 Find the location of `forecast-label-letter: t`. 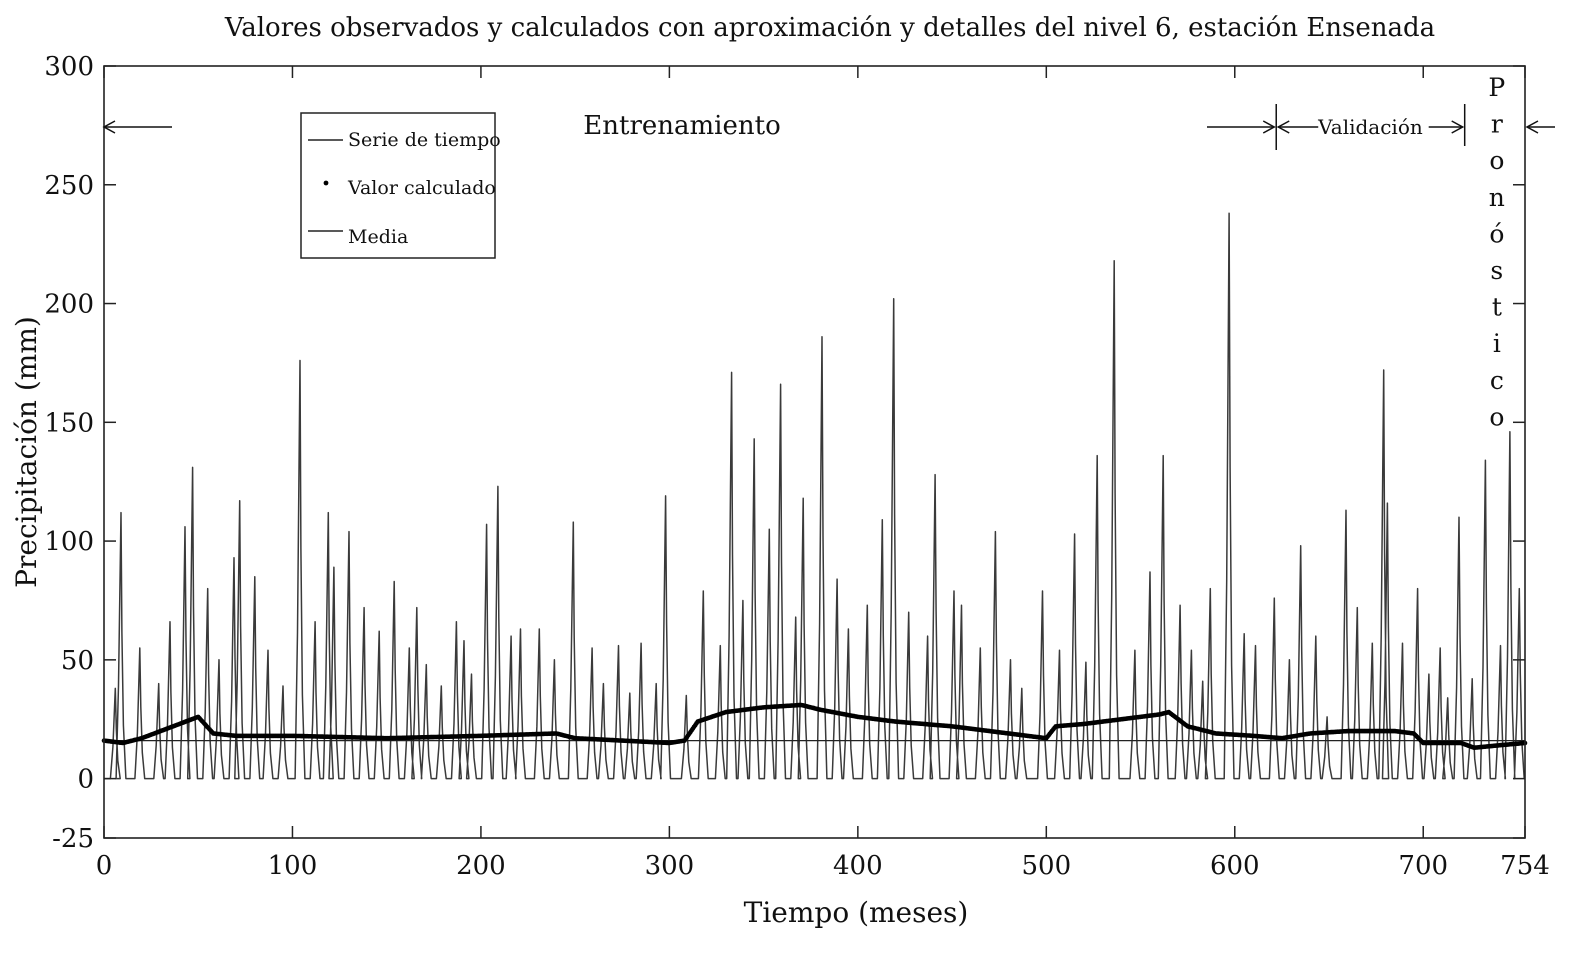

forecast-label-letter: t is located at coordinates (1497, 307).